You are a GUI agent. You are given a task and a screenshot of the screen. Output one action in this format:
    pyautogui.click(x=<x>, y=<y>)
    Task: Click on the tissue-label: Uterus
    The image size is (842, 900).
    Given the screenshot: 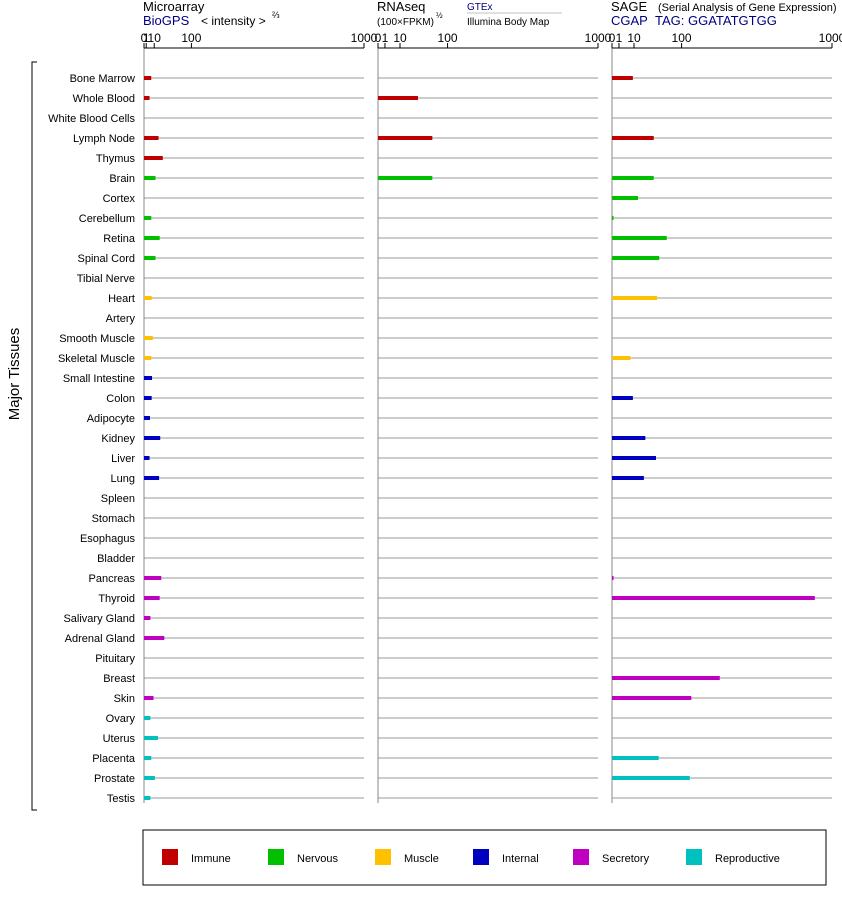 What is the action you would take?
    pyautogui.click(x=119, y=739)
    